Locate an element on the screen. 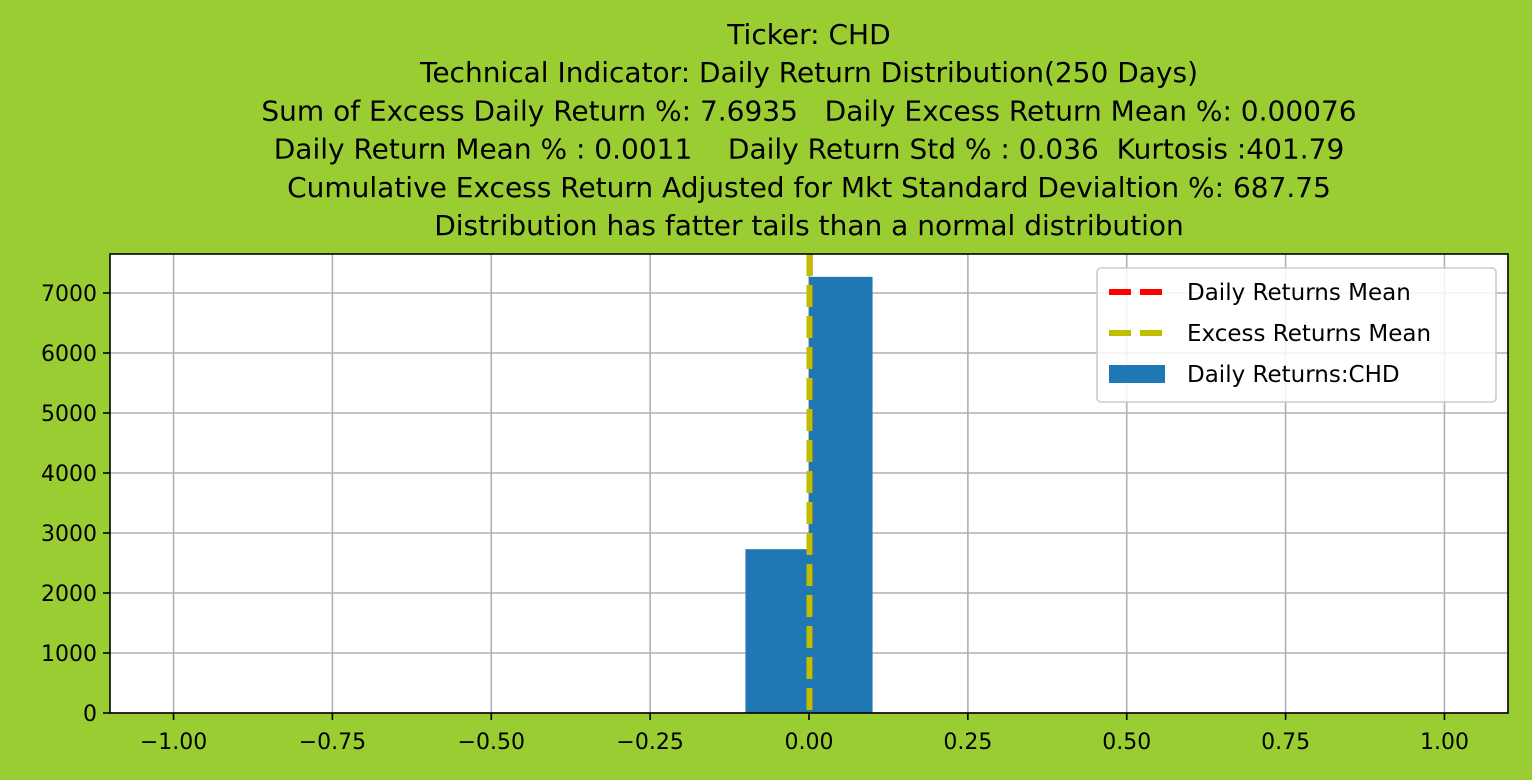 Image resolution: width=1532 pixels, height=780 pixels. x-tick-label: 1.00 is located at coordinates (1444, 742).